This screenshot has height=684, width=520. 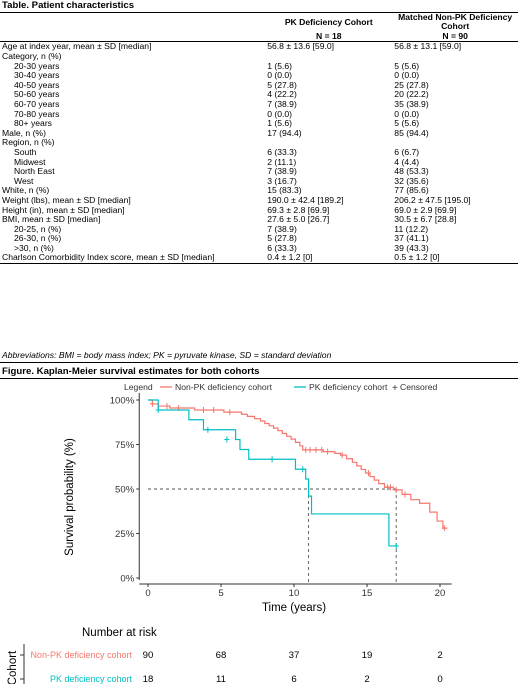 I want to click on row-label: White, n (%), so click(x=26, y=190).